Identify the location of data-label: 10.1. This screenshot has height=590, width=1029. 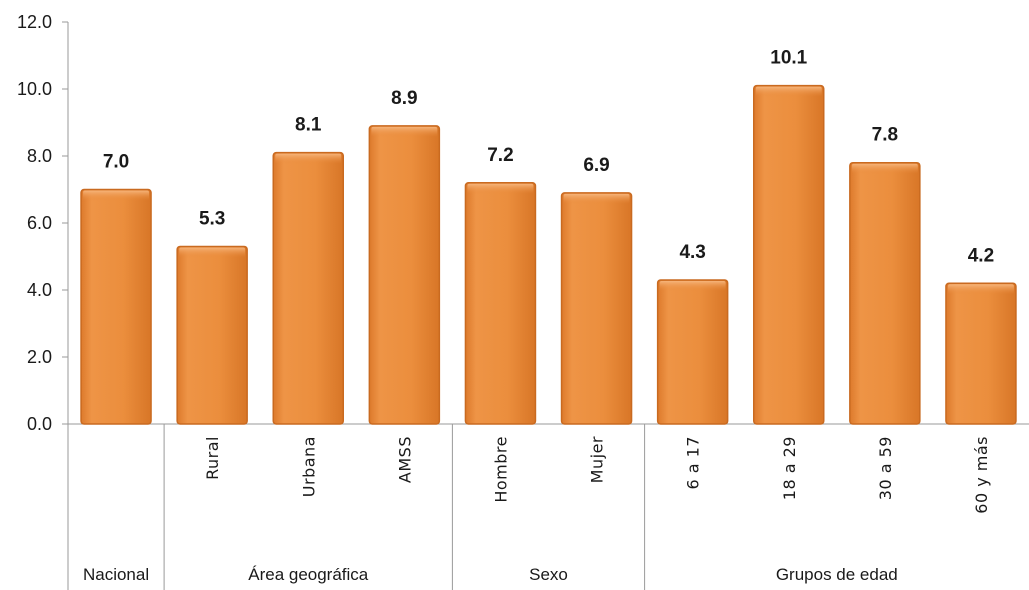
(788, 58).